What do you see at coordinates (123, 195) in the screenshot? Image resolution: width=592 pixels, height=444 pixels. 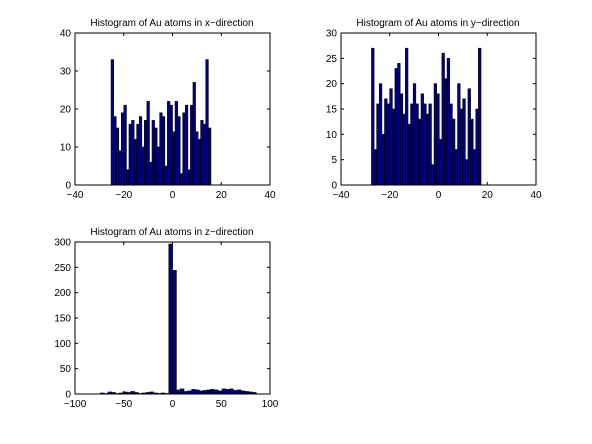 I see `histogram-x-xtick-label: −20` at bounding box center [123, 195].